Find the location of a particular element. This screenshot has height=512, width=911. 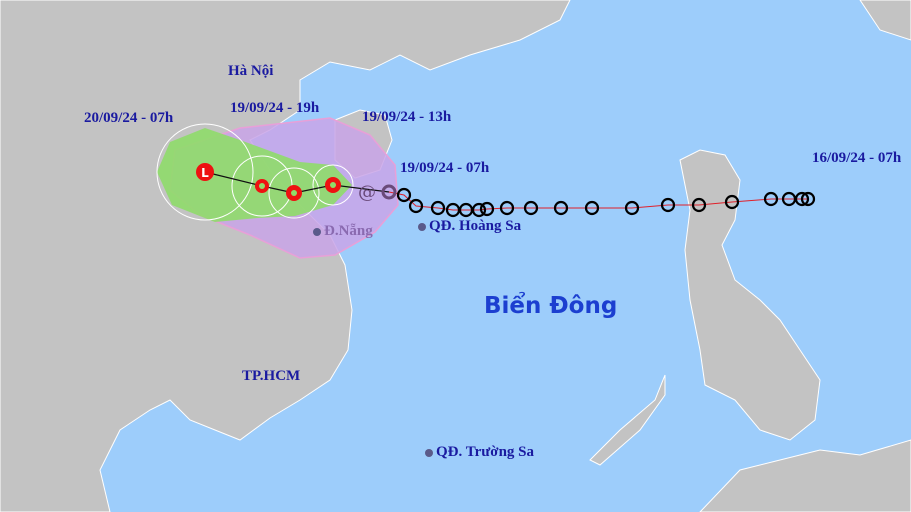

past-depression-icon is located at coordinates (389, 192).